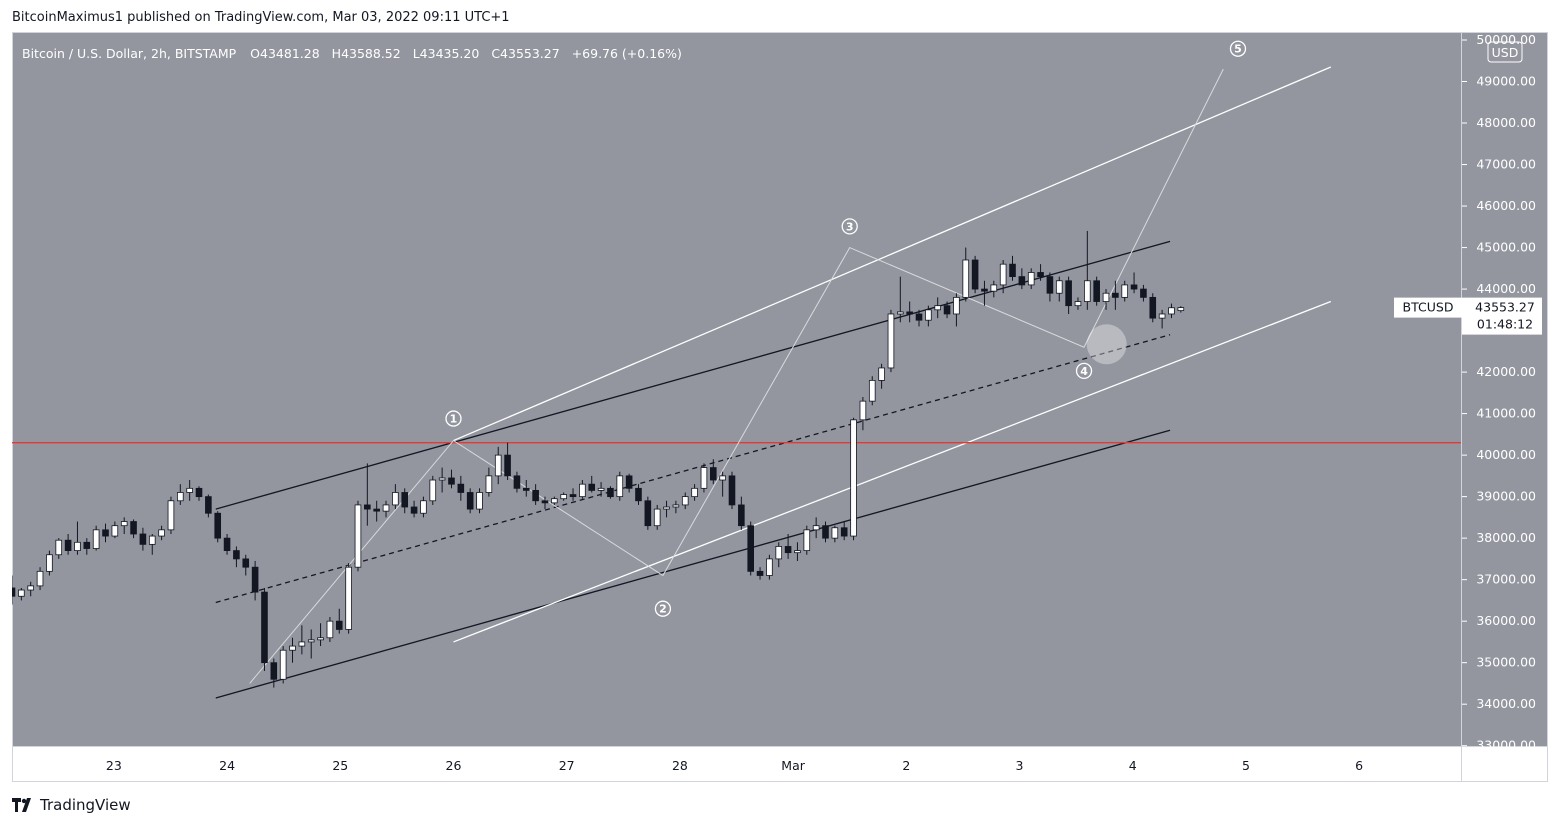 The height and width of the screenshot is (826, 1561). What do you see at coordinates (114, 765) in the screenshot?
I see `time-tick-label: 23` at bounding box center [114, 765].